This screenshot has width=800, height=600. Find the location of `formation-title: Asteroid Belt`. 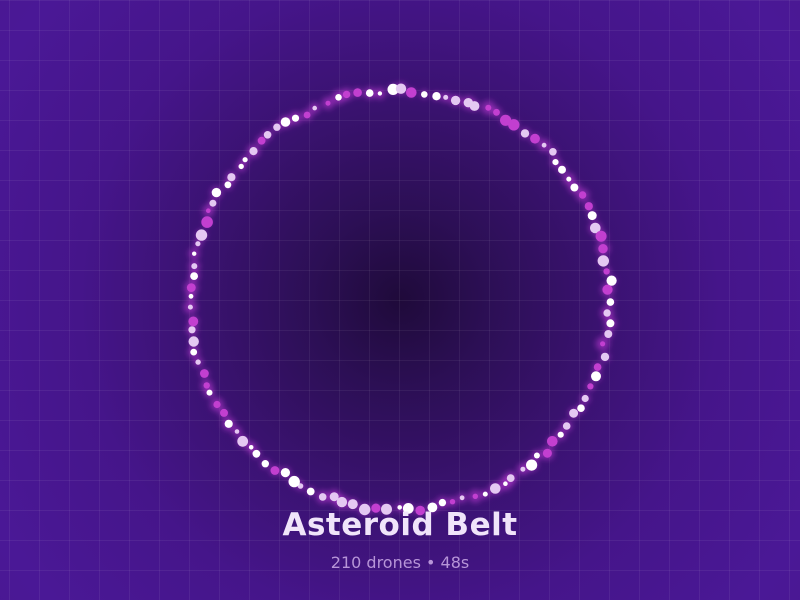

formation-title: Asteroid Belt is located at coordinates (400, 525).